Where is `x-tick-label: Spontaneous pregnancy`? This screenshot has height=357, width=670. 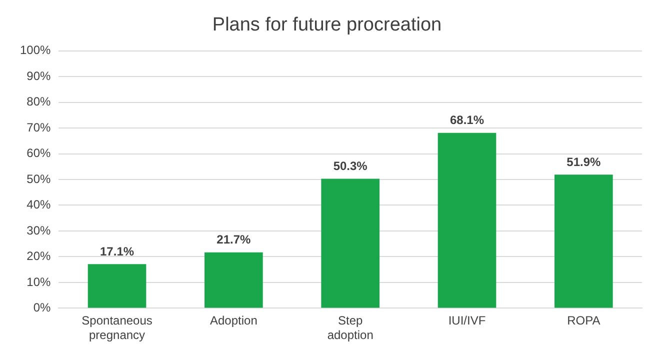
x-tick-label: Spontaneous pregnancy is located at coordinates (117, 328).